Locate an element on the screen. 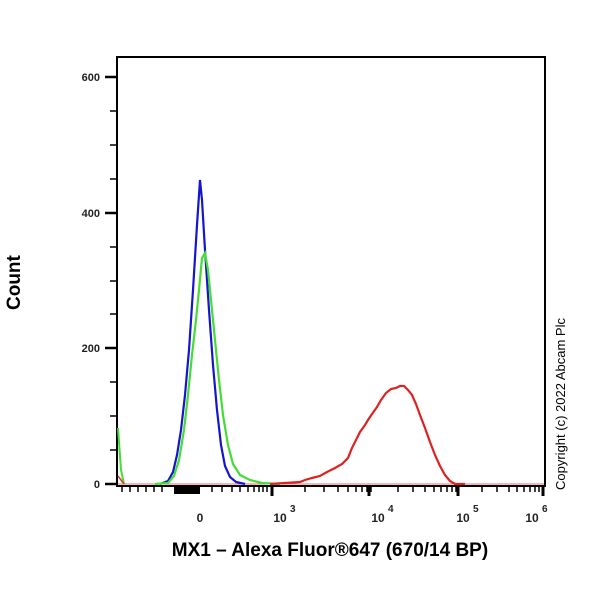 The width and height of the screenshot is (600, 600). y-tick-600: 600 is located at coordinates (91, 78).